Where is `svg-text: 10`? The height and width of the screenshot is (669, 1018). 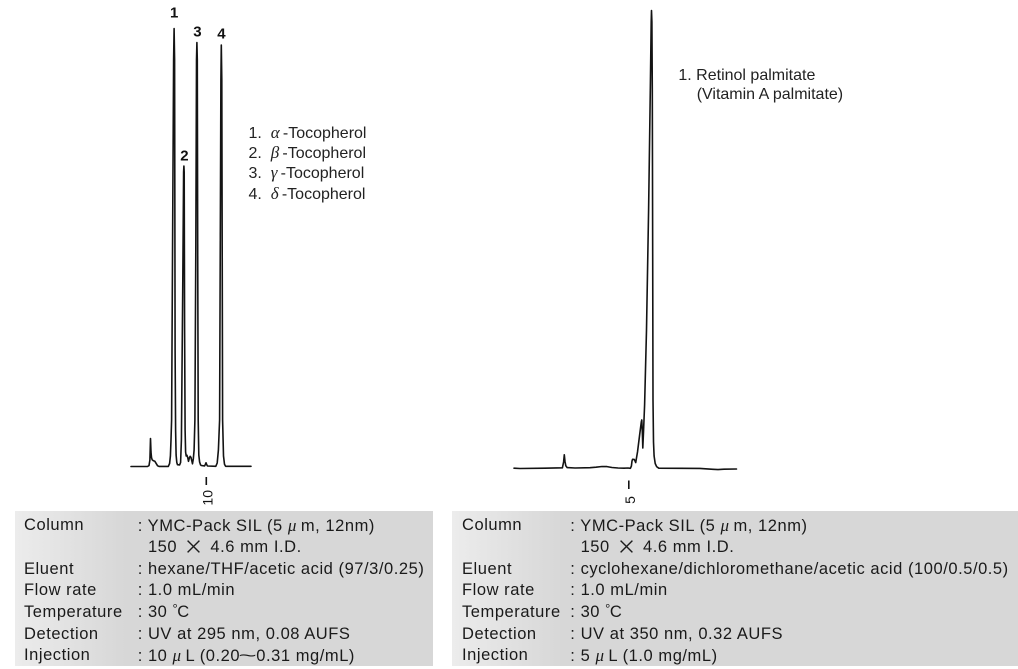
svg-text: 10 is located at coordinates (207, 498).